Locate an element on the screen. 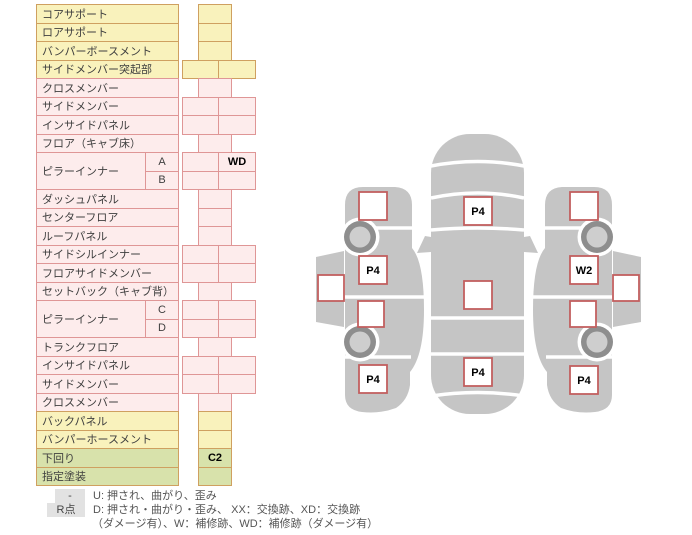  damage-marker-label-right-front-door: W2 is located at coordinates (584, 271).